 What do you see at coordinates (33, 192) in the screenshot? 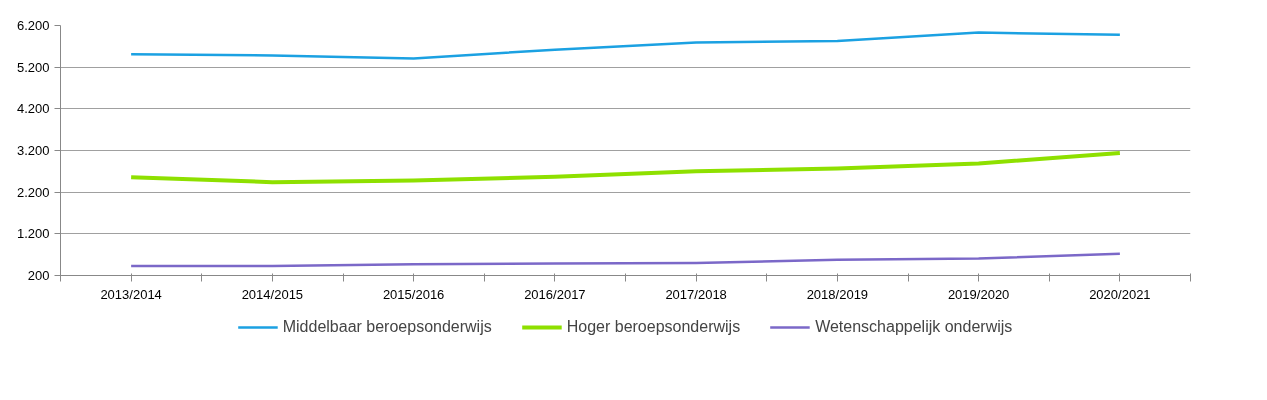
I see `y-tick-label: 2.200` at bounding box center [33, 192].